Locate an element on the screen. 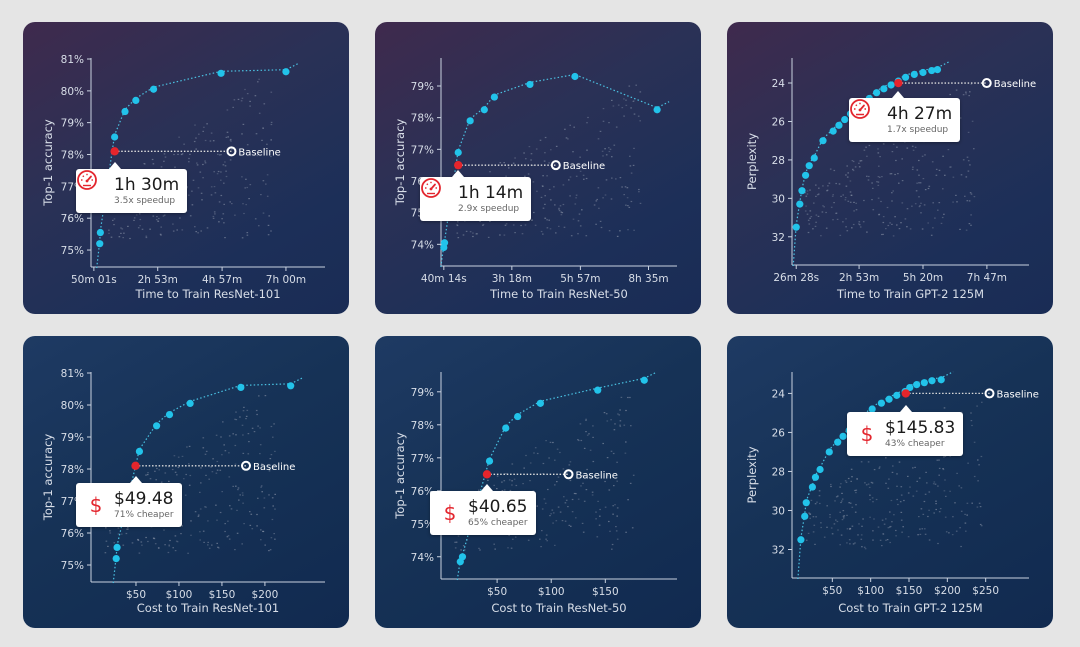 The image size is (1080, 647). x-tick-label: 4h 57m is located at coordinates (222, 280).